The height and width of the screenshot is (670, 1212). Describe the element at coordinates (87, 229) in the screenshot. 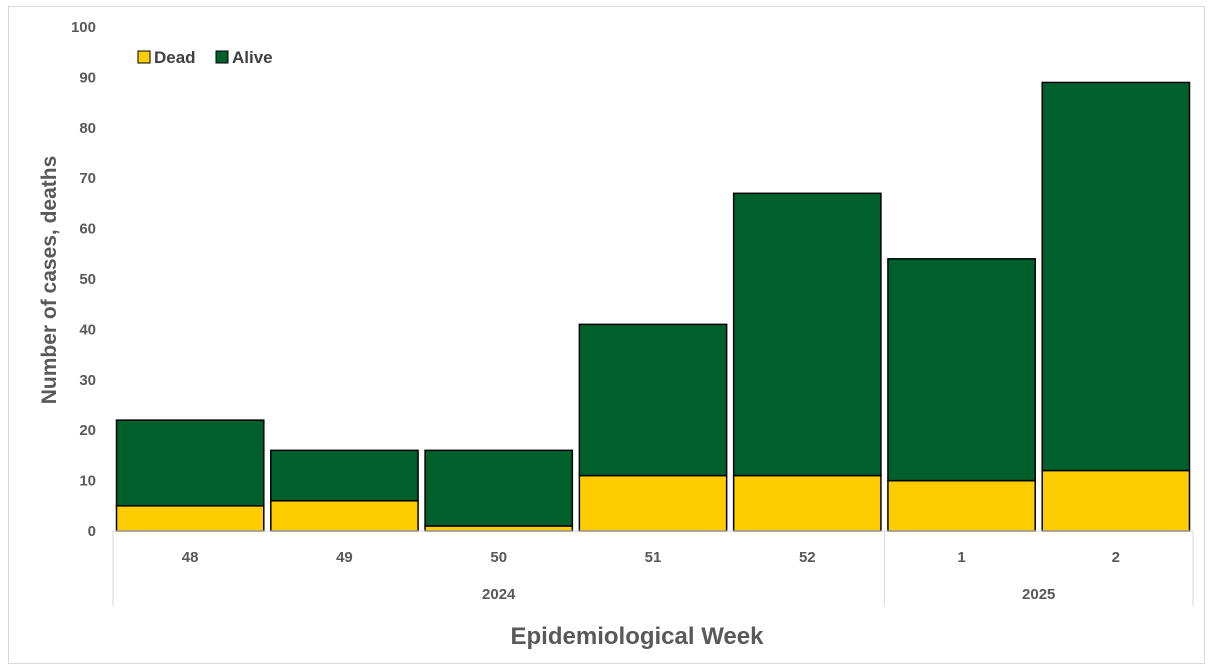

I see `y-tick-label: 60` at that location.